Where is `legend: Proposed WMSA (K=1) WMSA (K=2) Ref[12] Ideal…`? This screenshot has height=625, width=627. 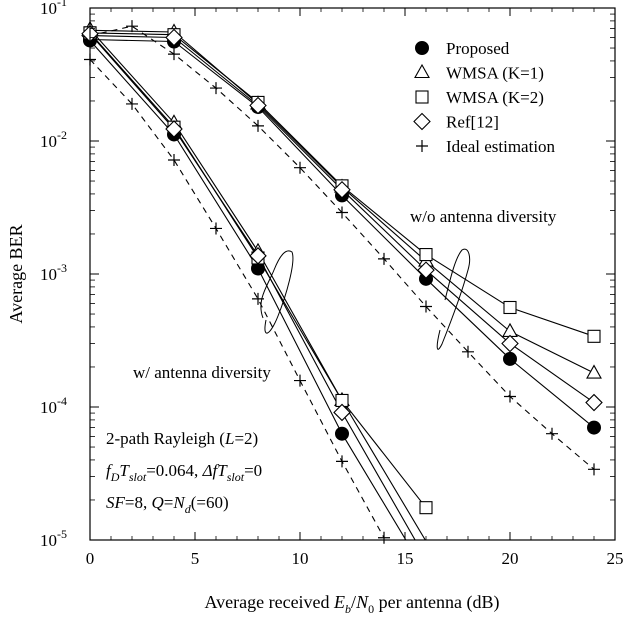
legend: Proposed WMSA (K=1) WMSA (K=2) Ref[12] Ideal… is located at coordinates (484, 97).